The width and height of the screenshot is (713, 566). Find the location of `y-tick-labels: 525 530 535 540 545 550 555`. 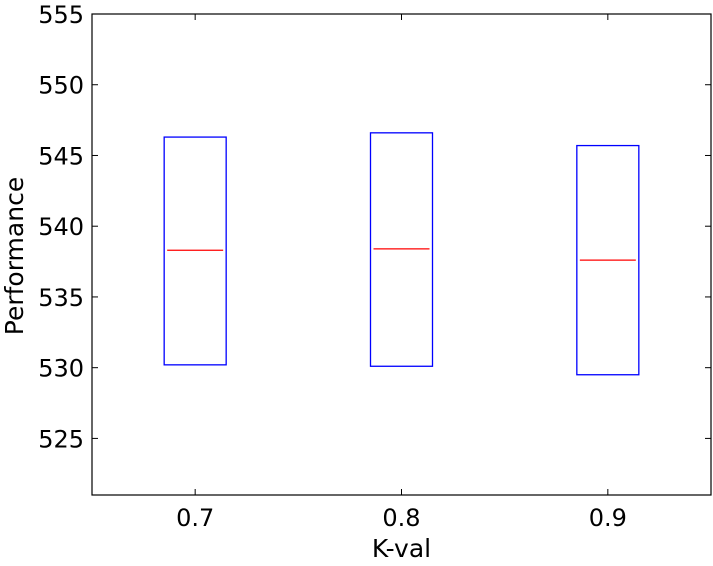

y-tick-labels: 525 530 535 540 545 550 555 is located at coordinates (61, 227).